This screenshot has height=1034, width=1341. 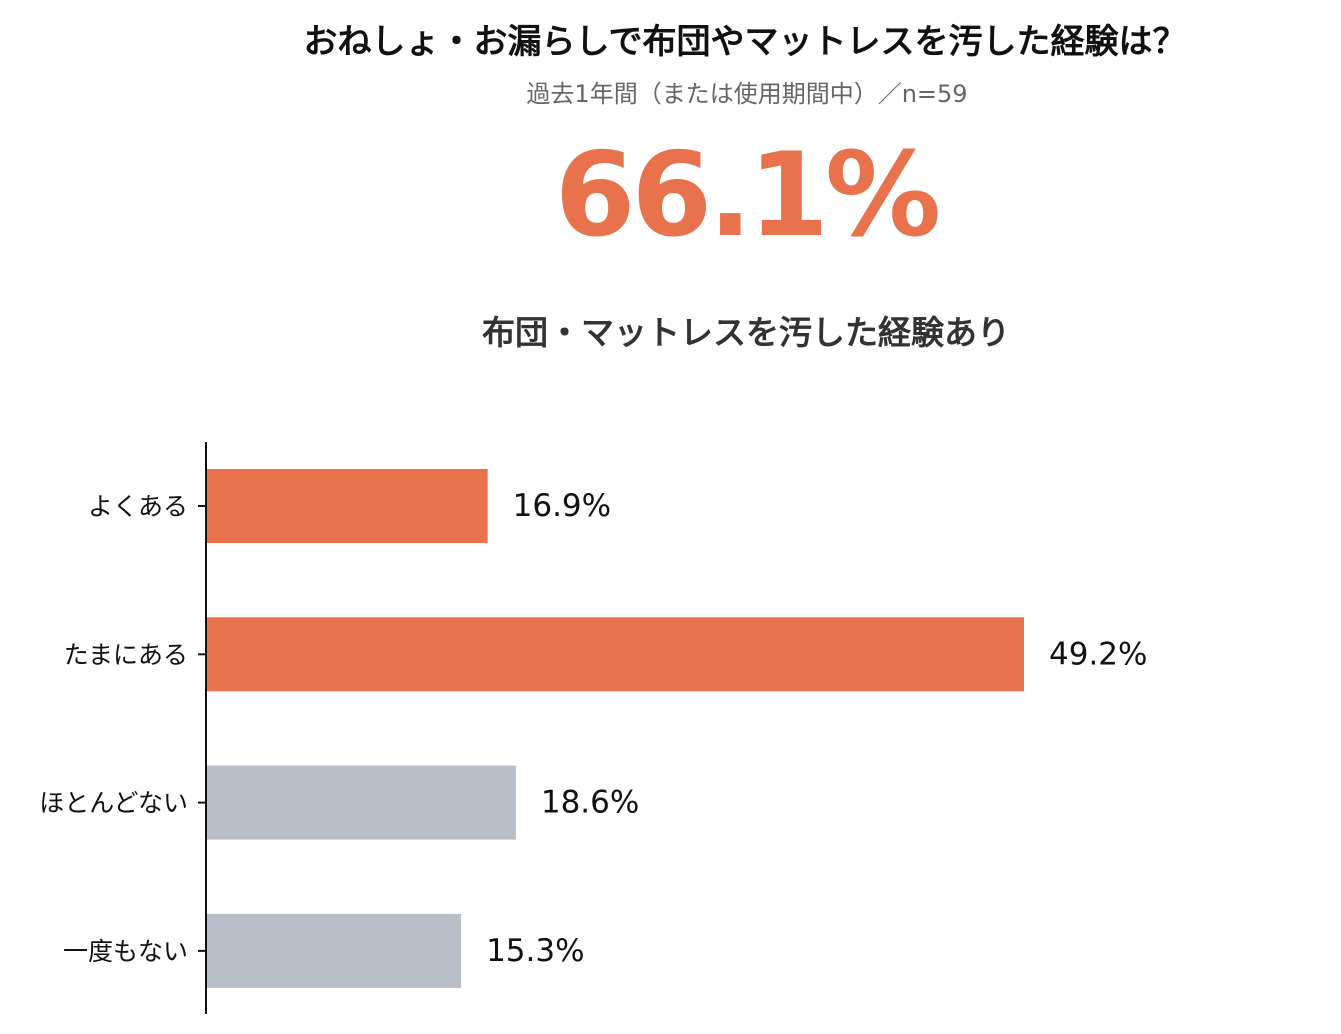 I want to click on value-label: 18.6%, so click(x=590, y=803).